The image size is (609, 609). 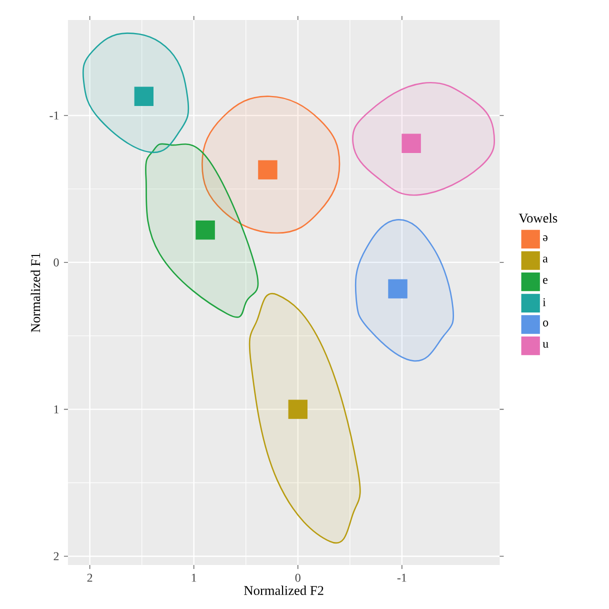 I want to click on x-axis-title: Normalized F2, so click(x=284, y=591).